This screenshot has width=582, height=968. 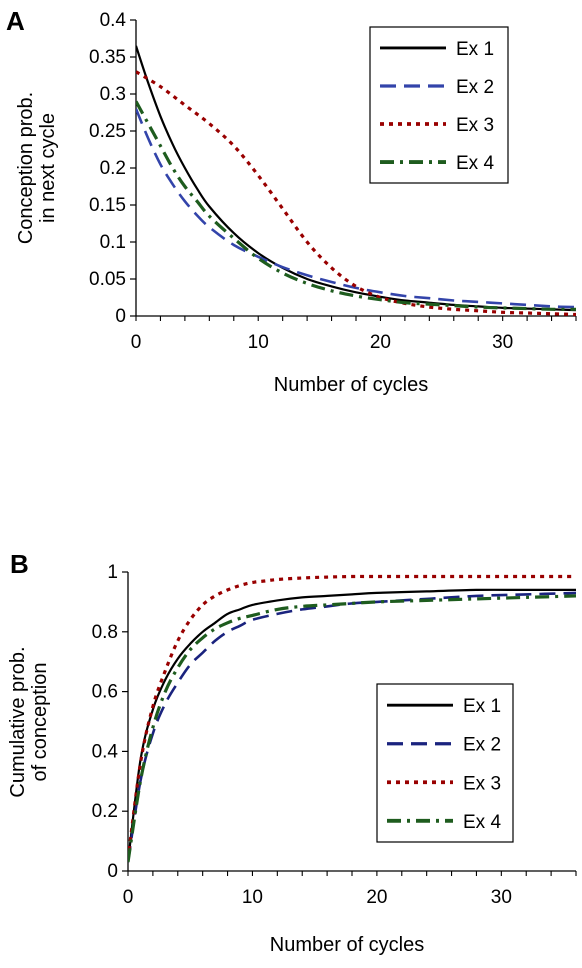 I want to click on panel-label: A, so click(x=15, y=21).